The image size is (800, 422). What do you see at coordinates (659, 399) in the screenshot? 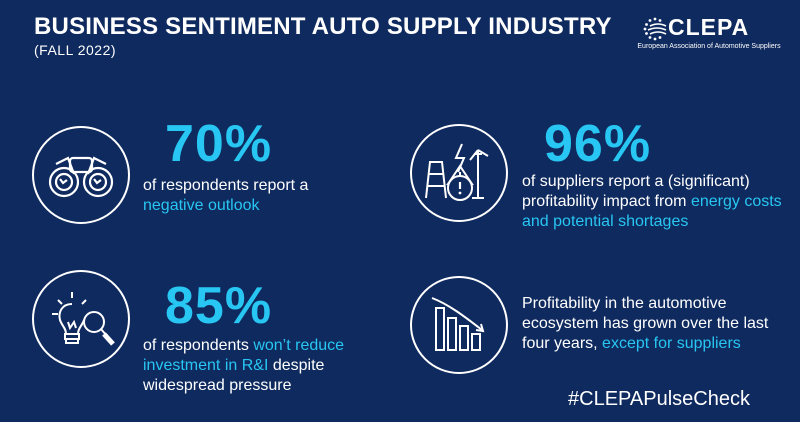
I see `hashtag: #CLEPAPulseCheck` at bounding box center [659, 399].